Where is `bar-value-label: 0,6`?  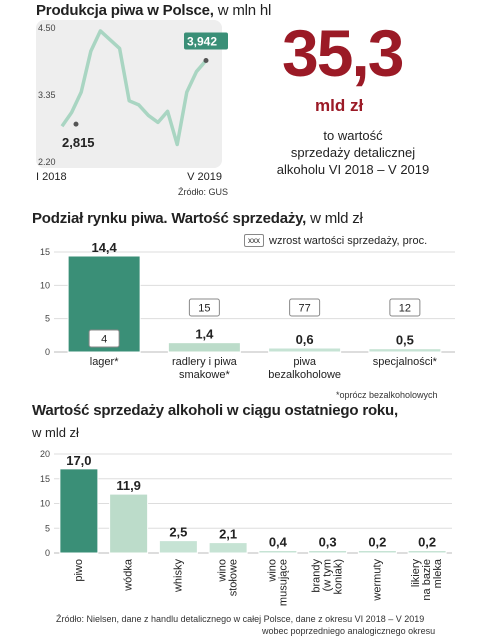
bar-value-label: 0,6 is located at coordinates (305, 339).